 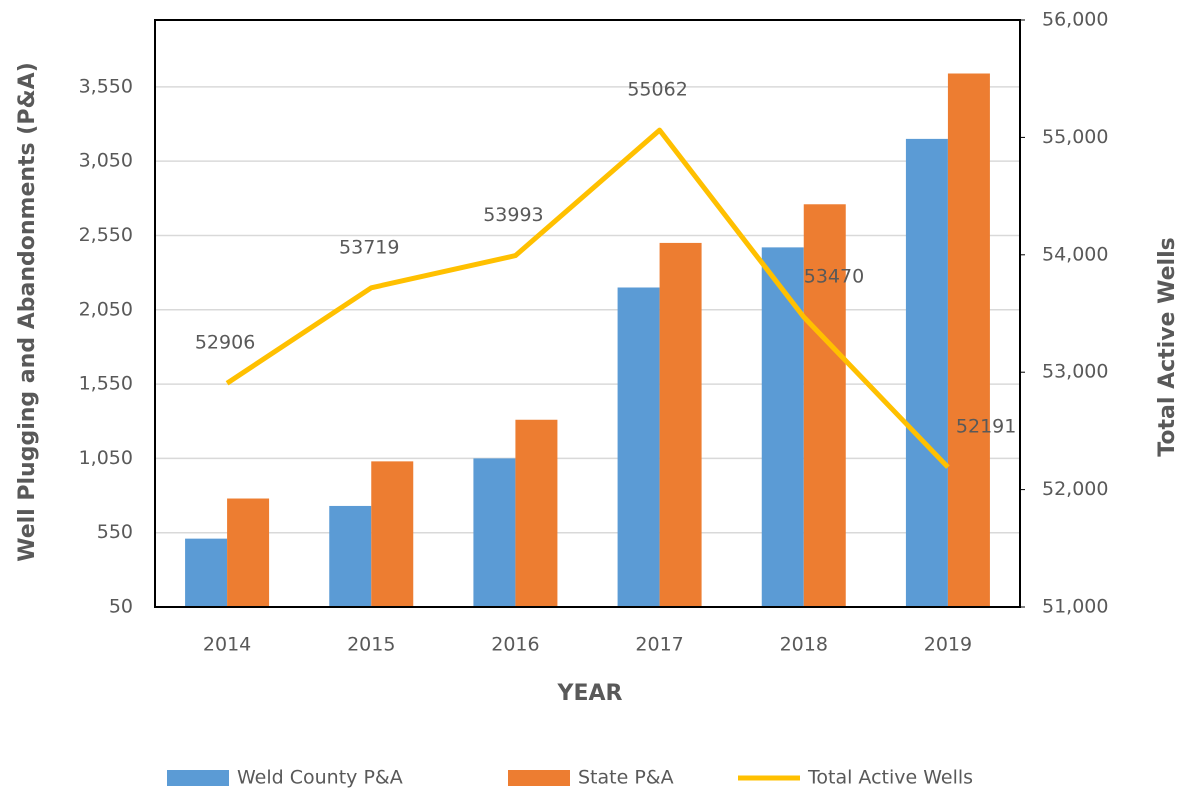 I want to click on y-tick-label: 2,550, so click(x=106, y=235).